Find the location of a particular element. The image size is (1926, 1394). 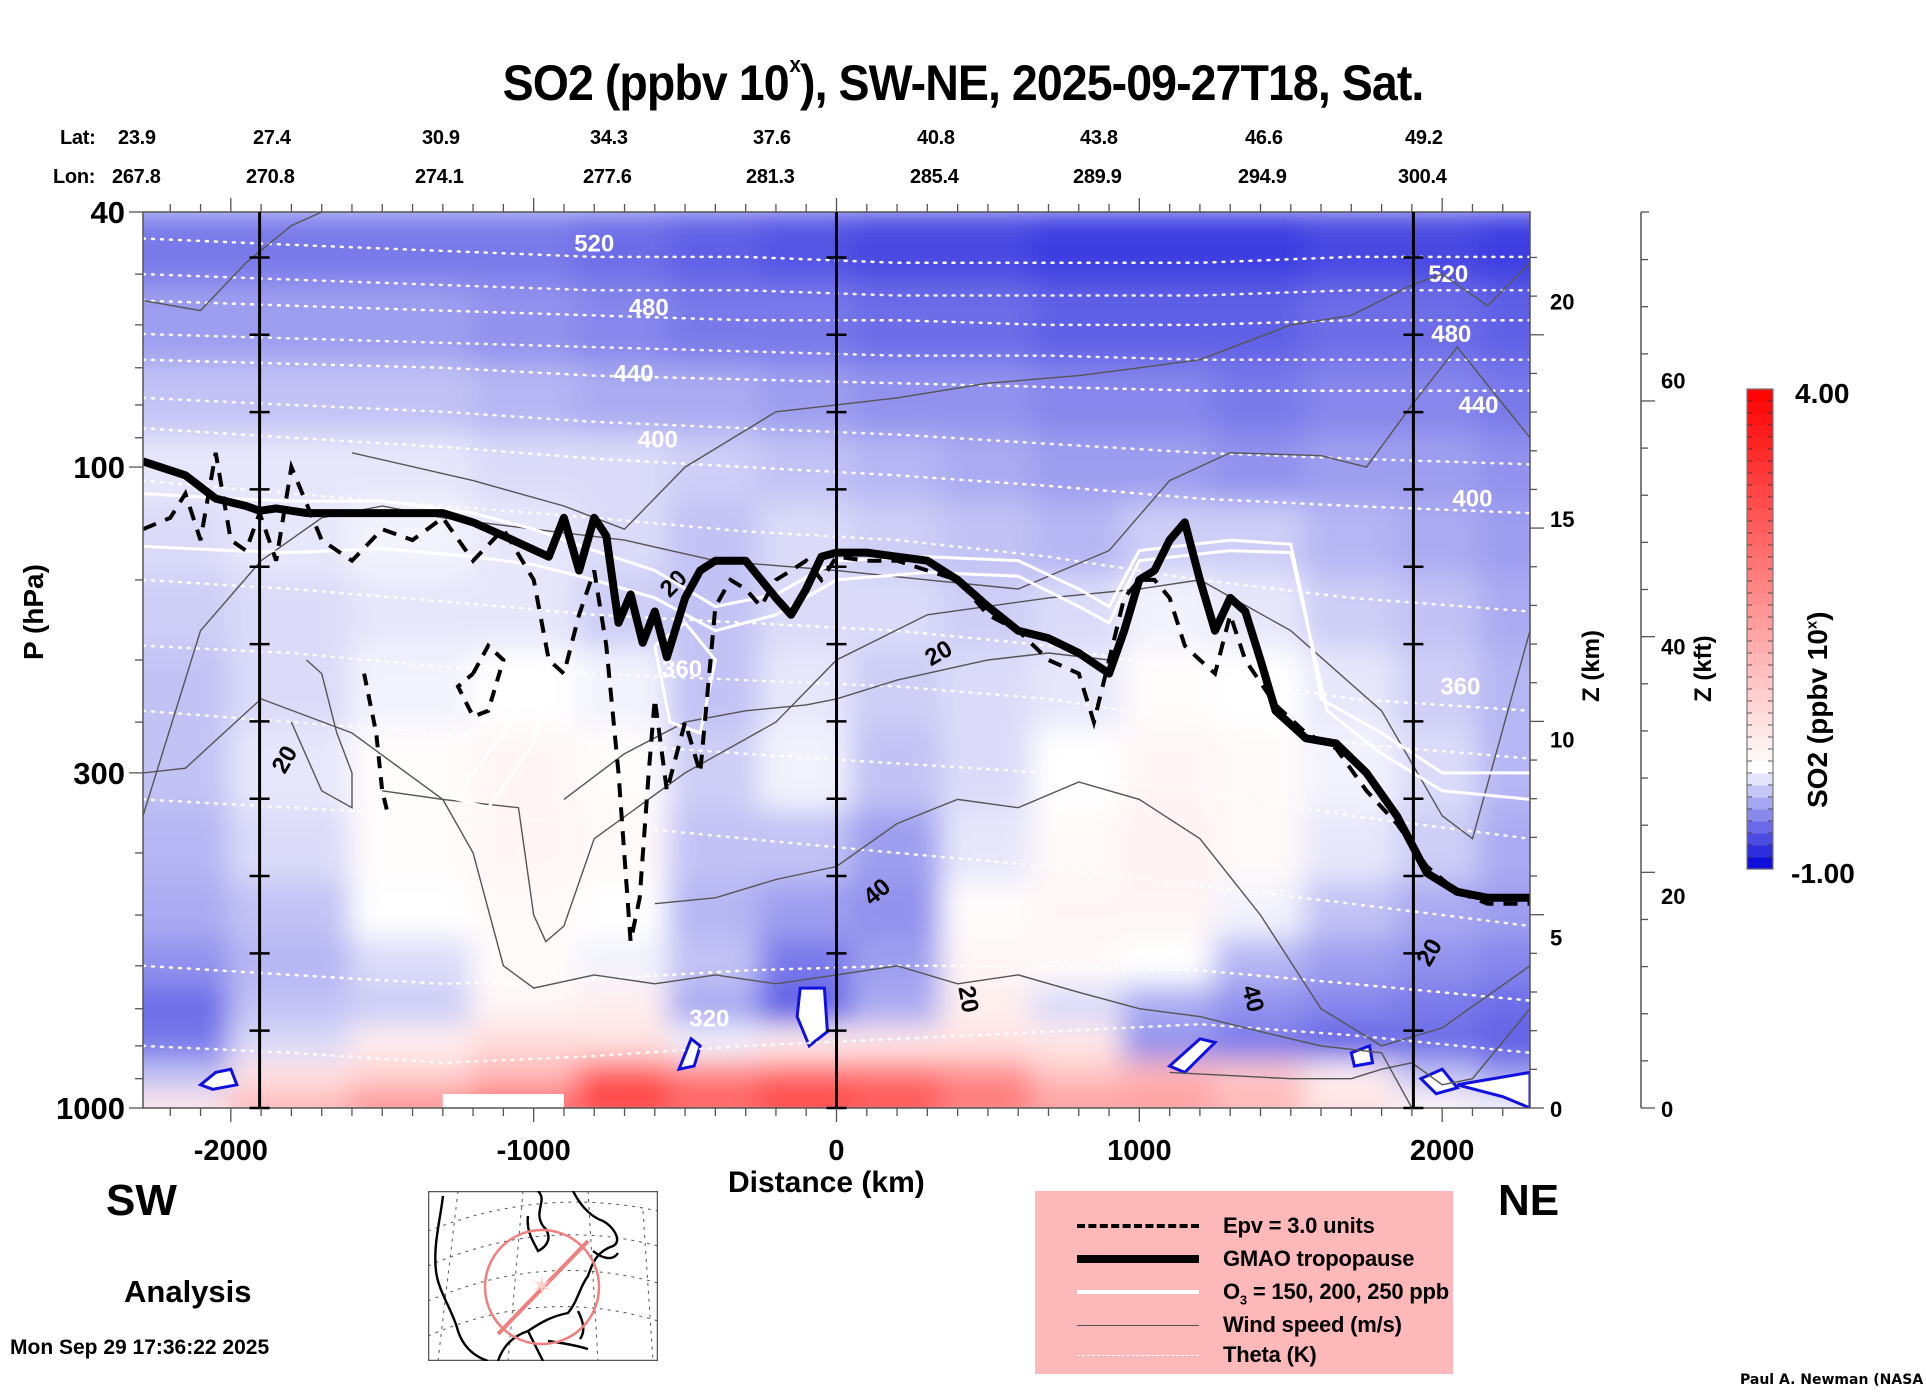

lat-value: 30.9 is located at coordinates (441, 138).